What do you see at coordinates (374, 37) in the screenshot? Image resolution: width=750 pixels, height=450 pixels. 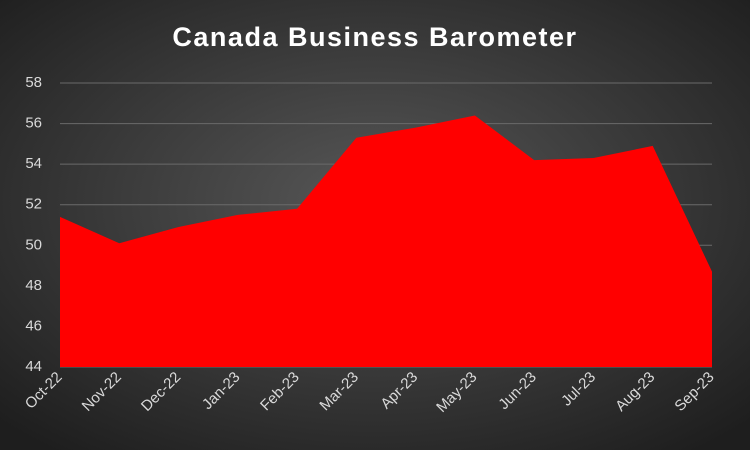 I see `chart-title: Canada Business Barometer` at bounding box center [374, 37].